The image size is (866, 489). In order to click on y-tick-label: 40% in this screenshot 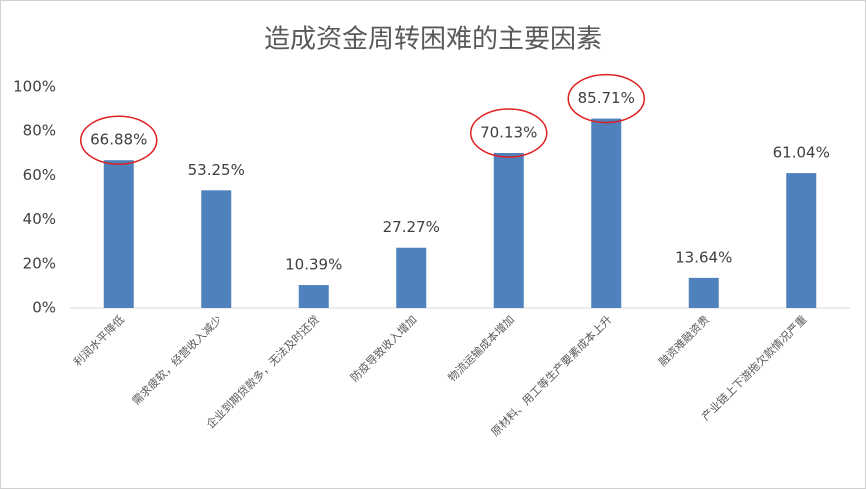, I will do `click(39, 219)`.